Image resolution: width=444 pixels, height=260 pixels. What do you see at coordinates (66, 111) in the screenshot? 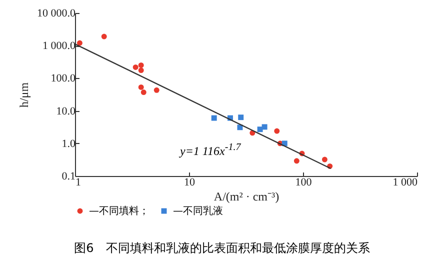
I see `y-tick-label: 10.0` at bounding box center [66, 111].